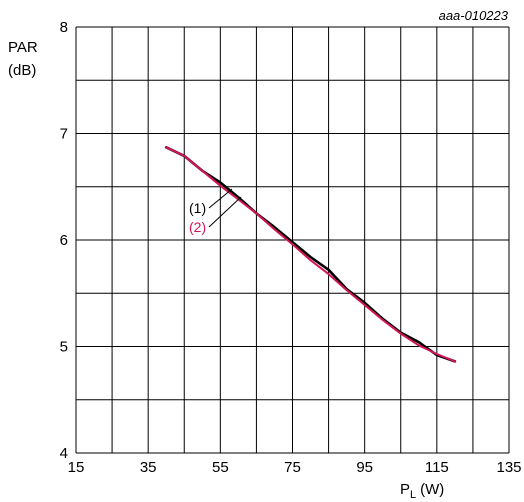 Image resolution: width=524 pixels, height=502 pixels. I want to click on x-axis-label-subscript: L, so click(413, 495).